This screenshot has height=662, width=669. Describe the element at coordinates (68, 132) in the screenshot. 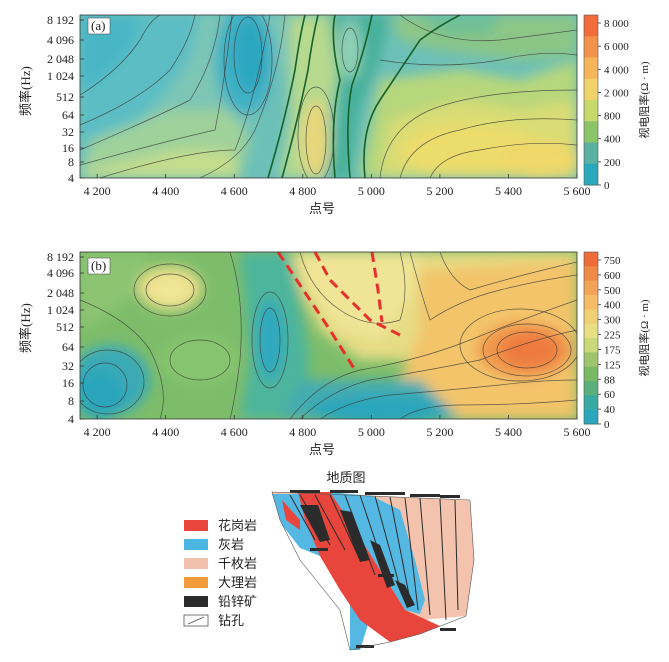

I see `panel-a-y-tick-label: 32` at that location.